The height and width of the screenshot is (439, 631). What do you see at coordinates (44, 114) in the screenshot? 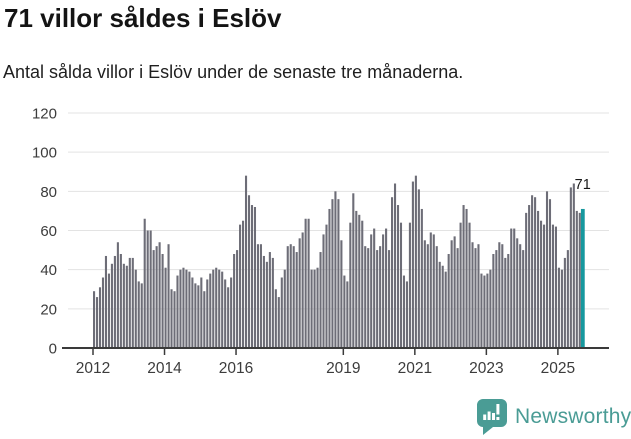
I see `y-tick-label: 120` at bounding box center [44, 114].